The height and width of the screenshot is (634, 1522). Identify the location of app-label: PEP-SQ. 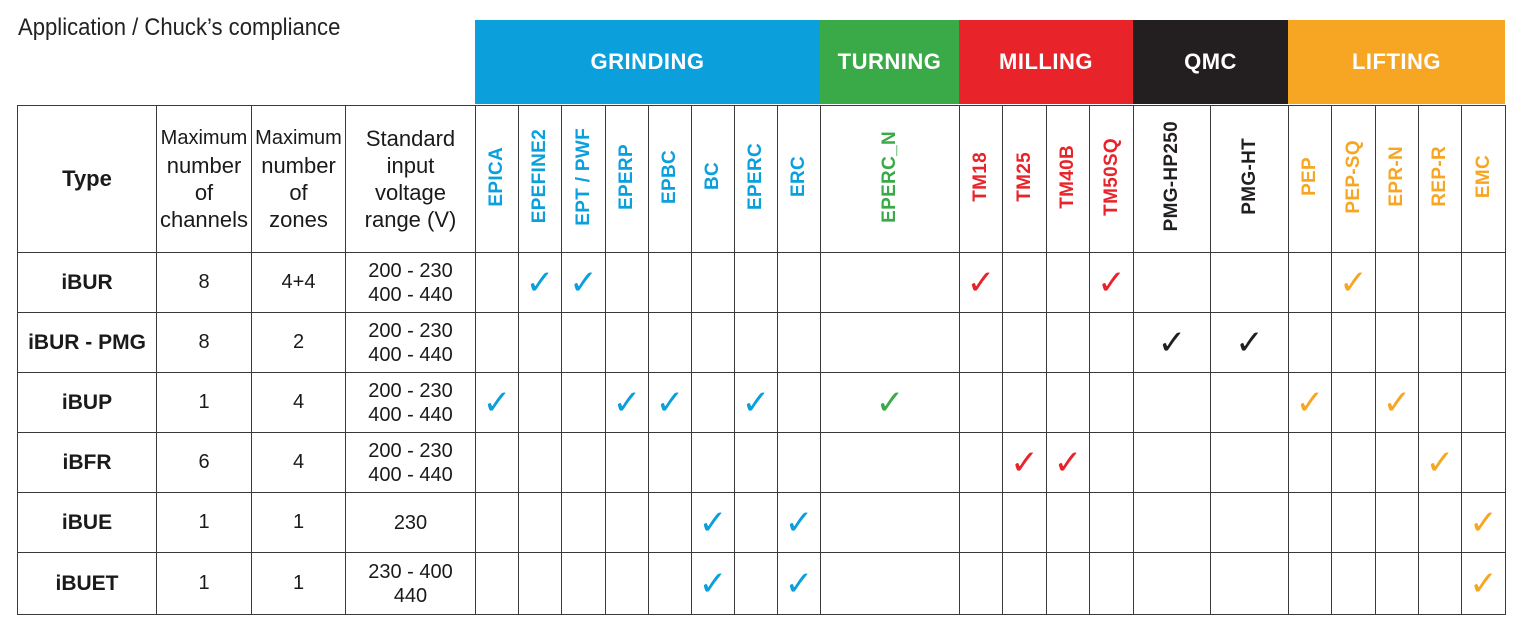
(1353, 176).